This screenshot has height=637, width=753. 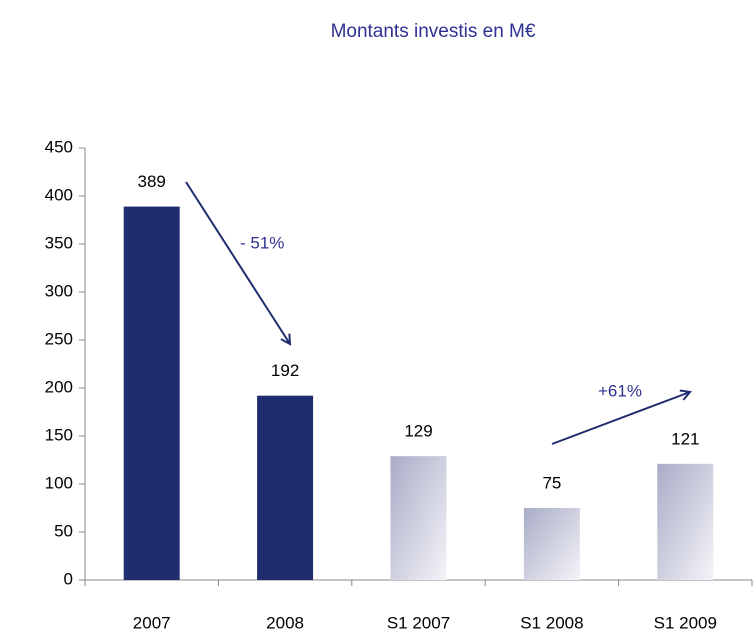 I want to click on annotation: +61%, so click(x=620, y=390).